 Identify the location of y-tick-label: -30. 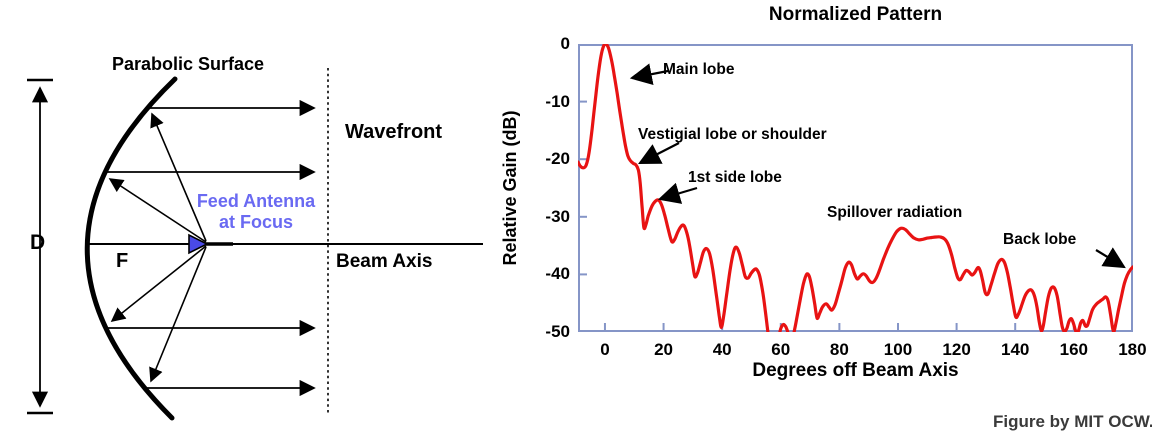
(557, 216).